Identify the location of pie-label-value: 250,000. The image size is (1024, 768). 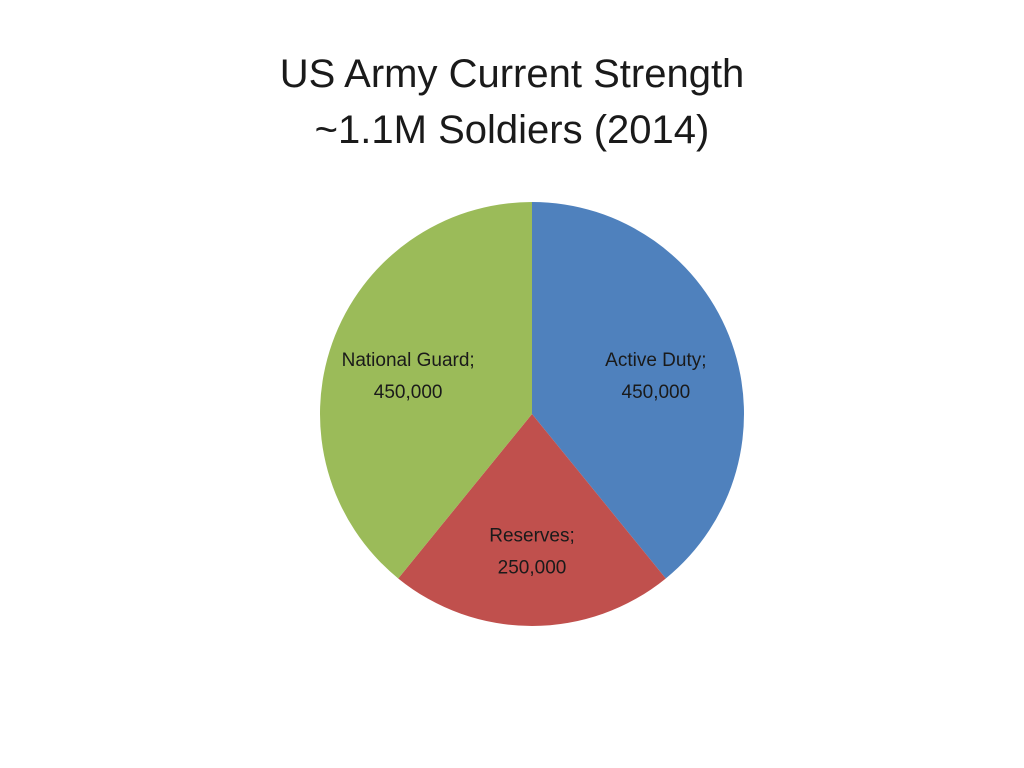
(532, 567).